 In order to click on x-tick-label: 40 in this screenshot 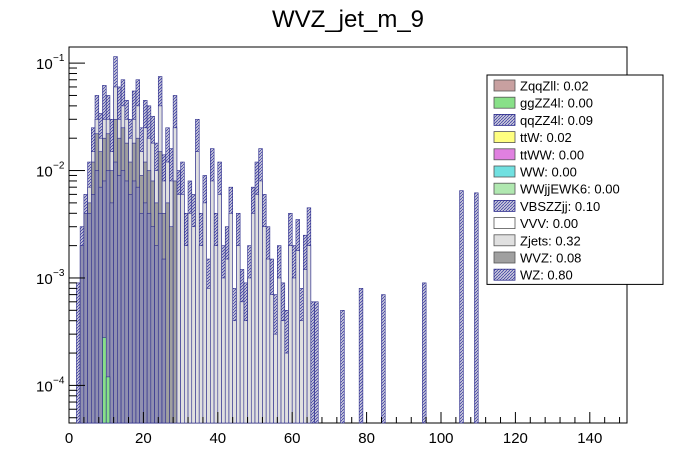, I will do `click(217, 438)`.